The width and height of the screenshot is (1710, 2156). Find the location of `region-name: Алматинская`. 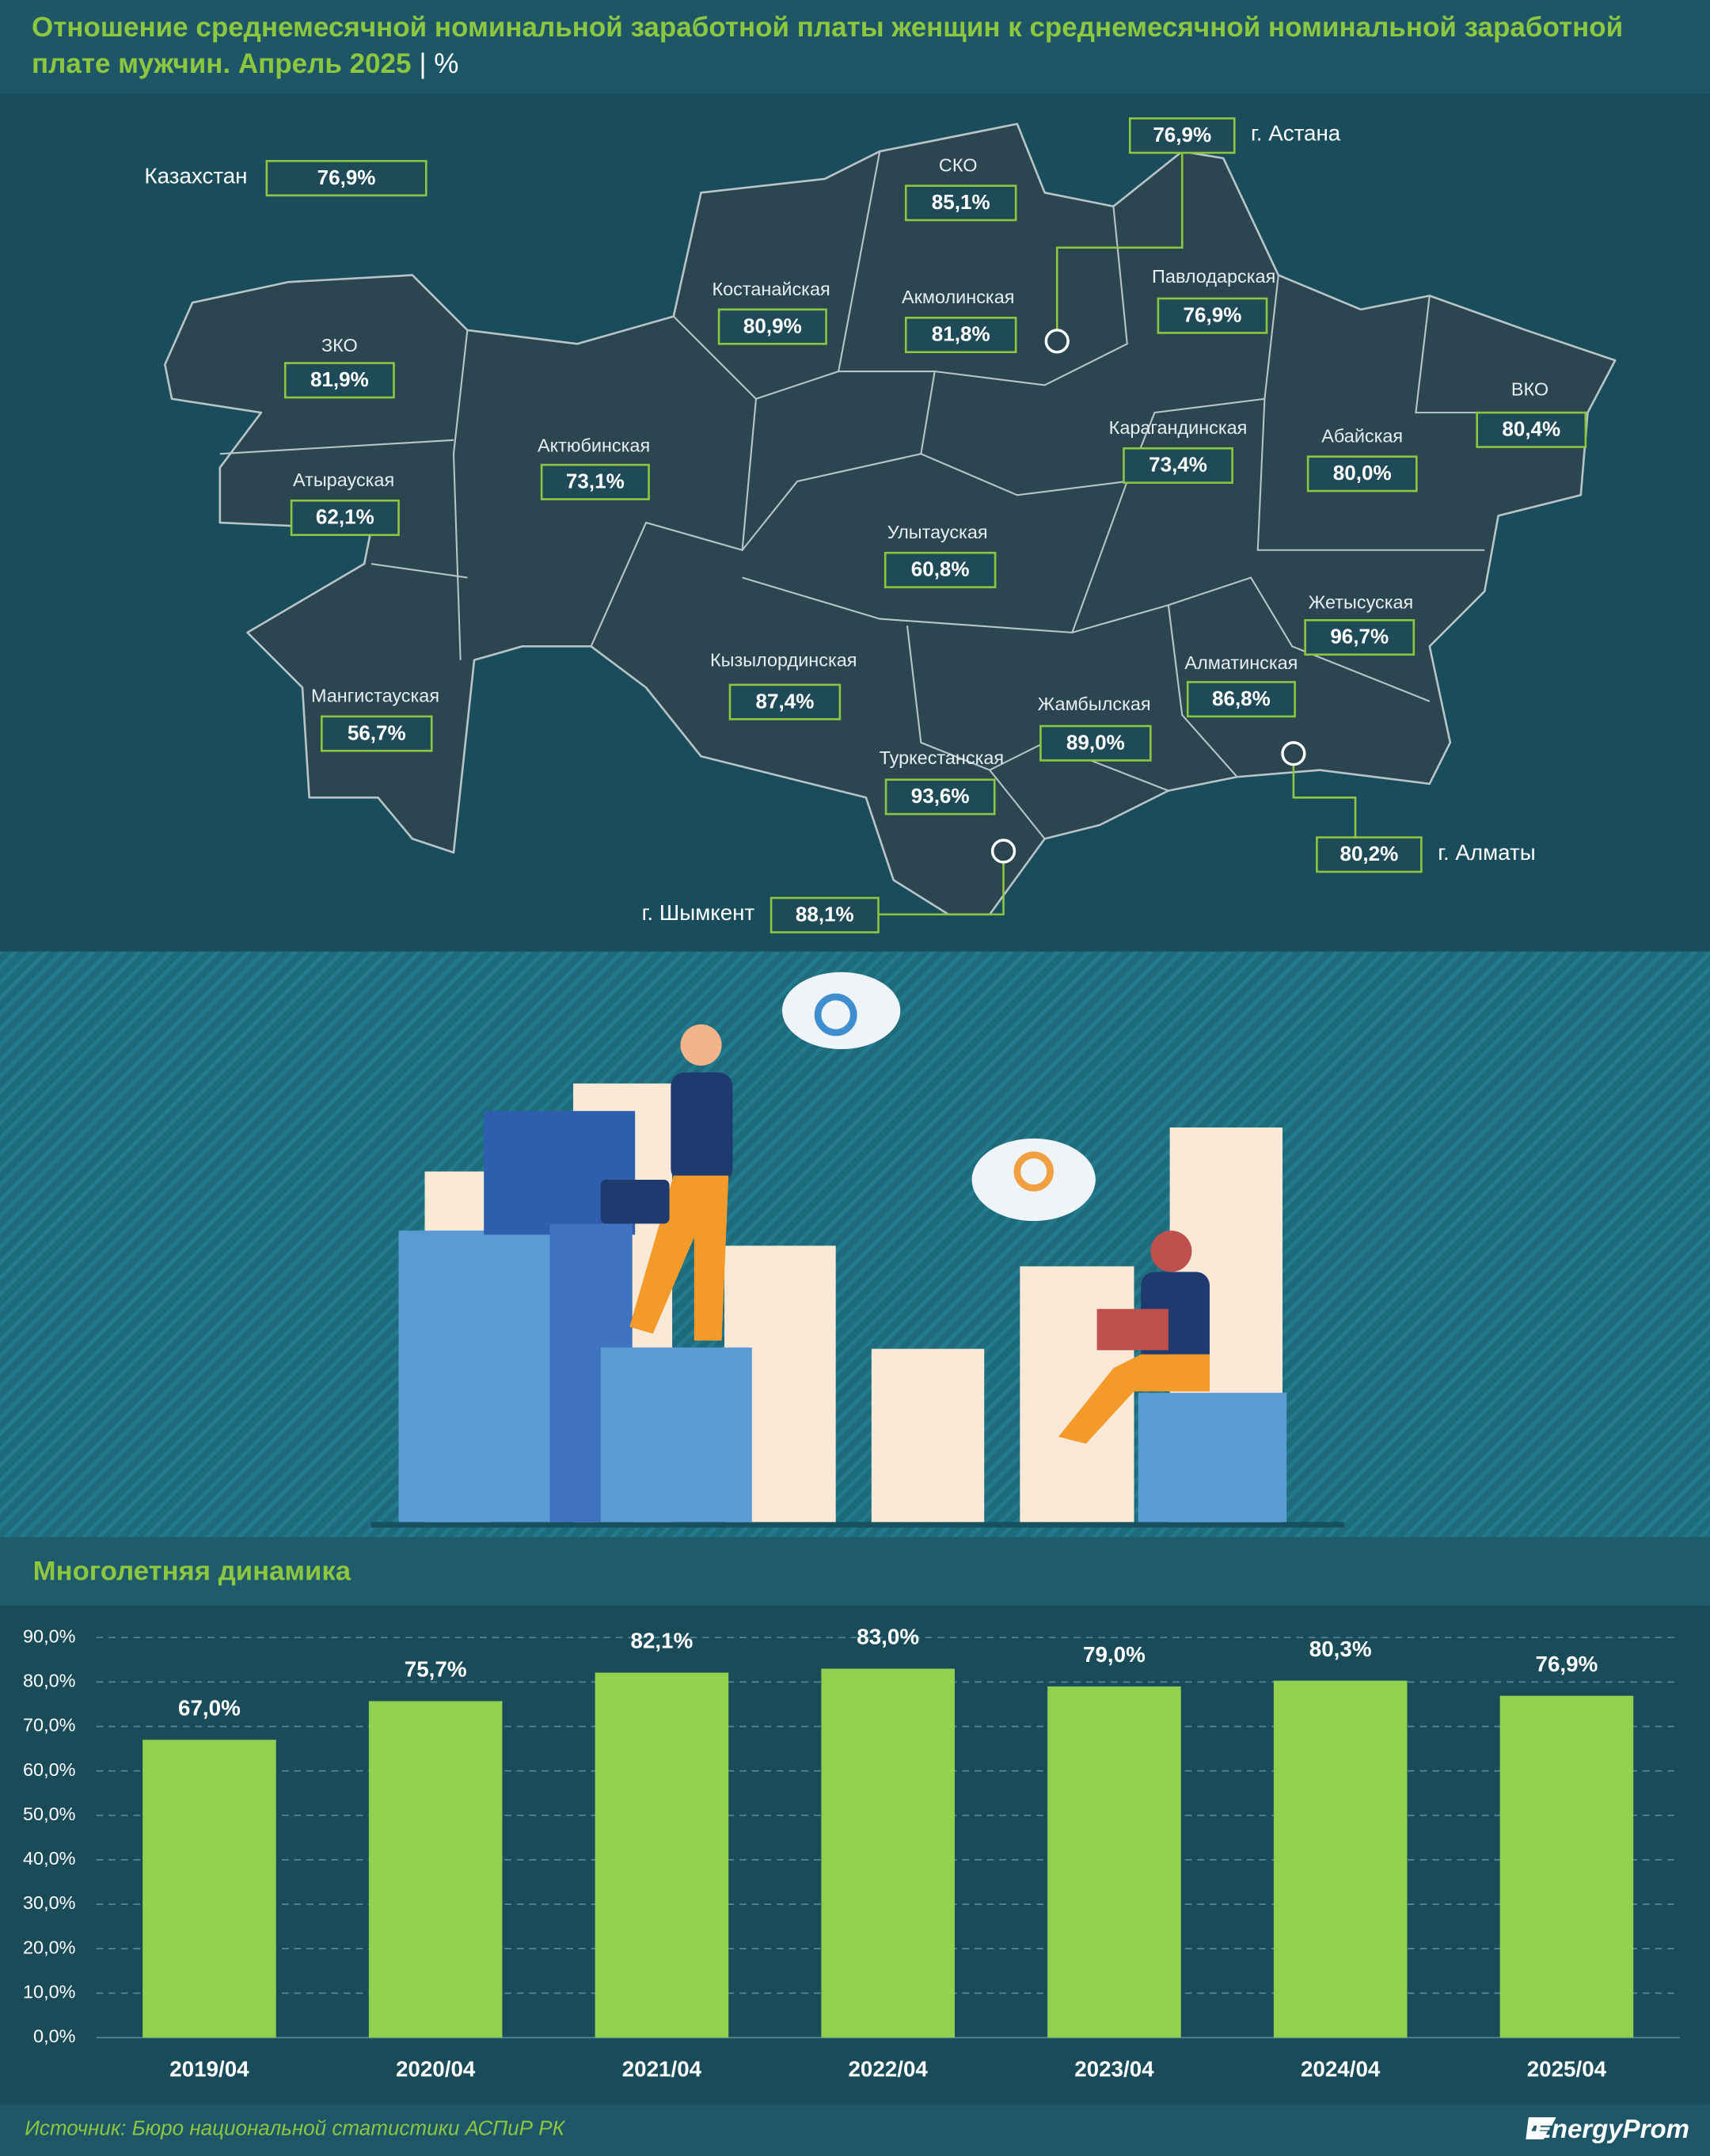

region-name: Алматинская is located at coordinates (1241, 662).